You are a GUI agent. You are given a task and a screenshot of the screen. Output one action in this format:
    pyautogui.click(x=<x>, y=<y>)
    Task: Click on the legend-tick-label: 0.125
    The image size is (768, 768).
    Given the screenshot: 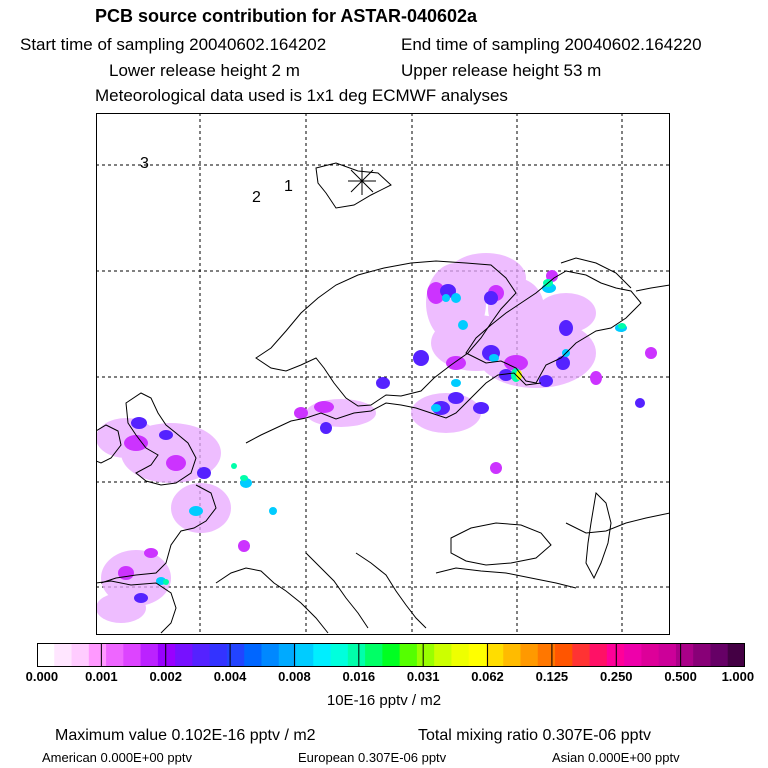 What is the action you would take?
    pyautogui.click(x=552, y=676)
    